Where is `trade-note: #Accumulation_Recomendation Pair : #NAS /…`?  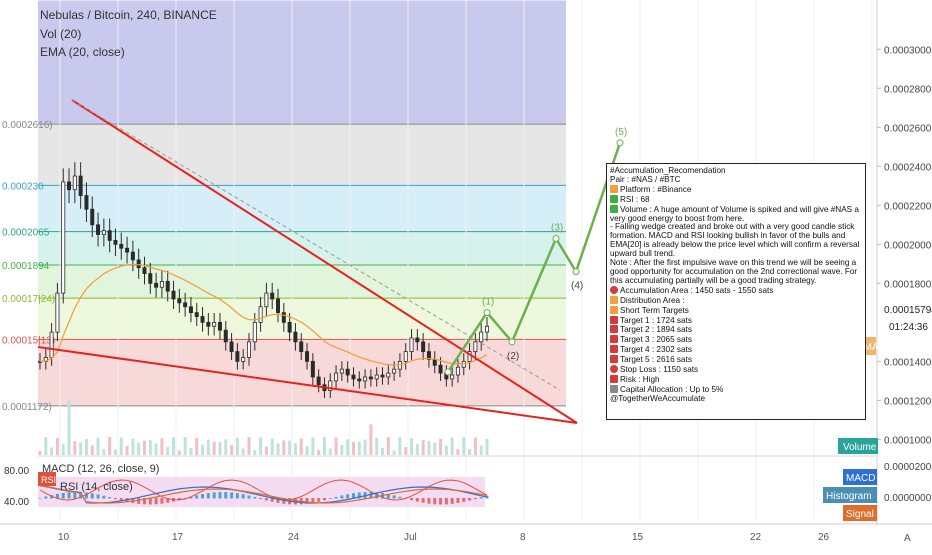 trade-note: #Accumulation_Recomendation Pair : #NAS /… is located at coordinates (736, 291).